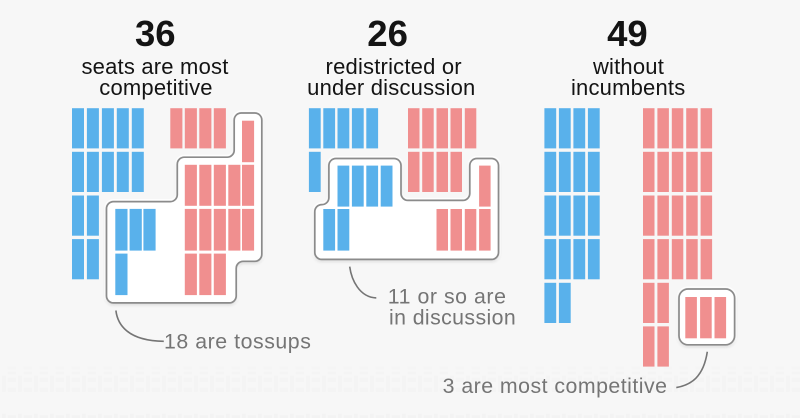  I want to click on svg-text: 36, so click(155, 33).